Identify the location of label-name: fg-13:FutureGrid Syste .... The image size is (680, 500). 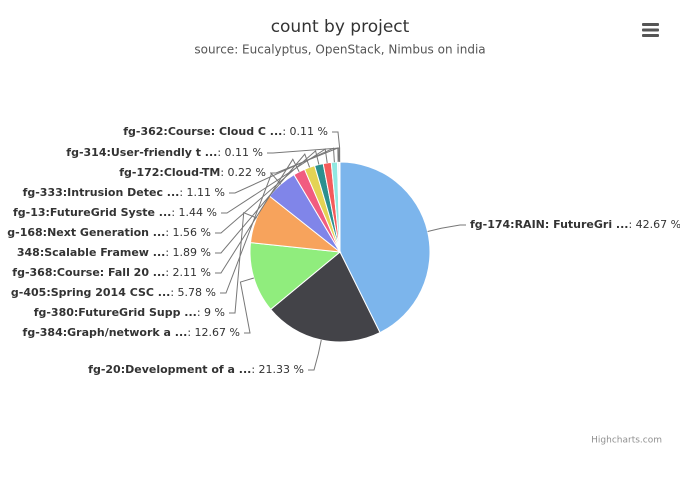
(92, 212).